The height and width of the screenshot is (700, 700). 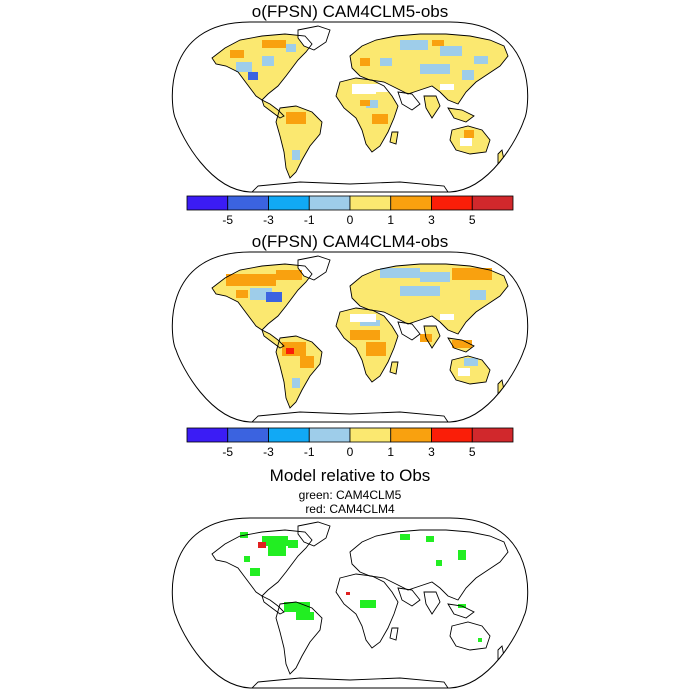 I want to click on map-panel-clm4, so click(x=350, y=337).